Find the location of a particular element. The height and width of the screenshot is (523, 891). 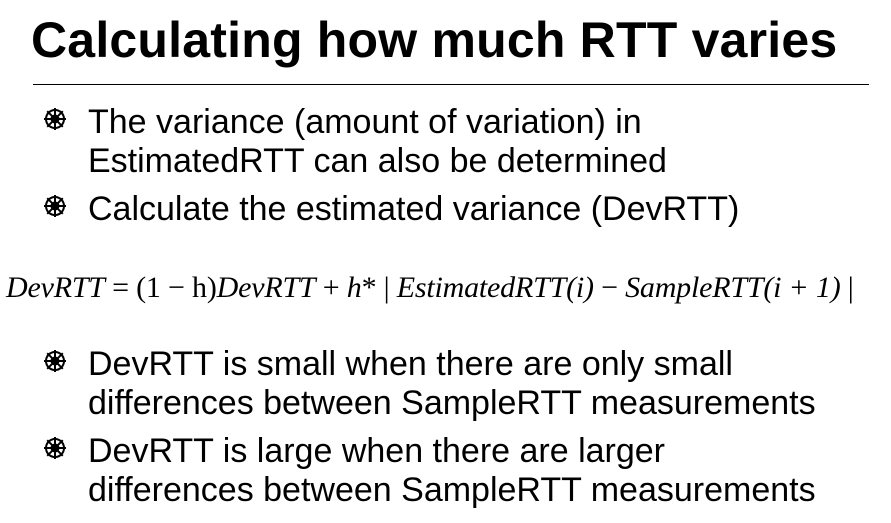

formula-sample: SampleRTT is located at coordinates (694, 287).